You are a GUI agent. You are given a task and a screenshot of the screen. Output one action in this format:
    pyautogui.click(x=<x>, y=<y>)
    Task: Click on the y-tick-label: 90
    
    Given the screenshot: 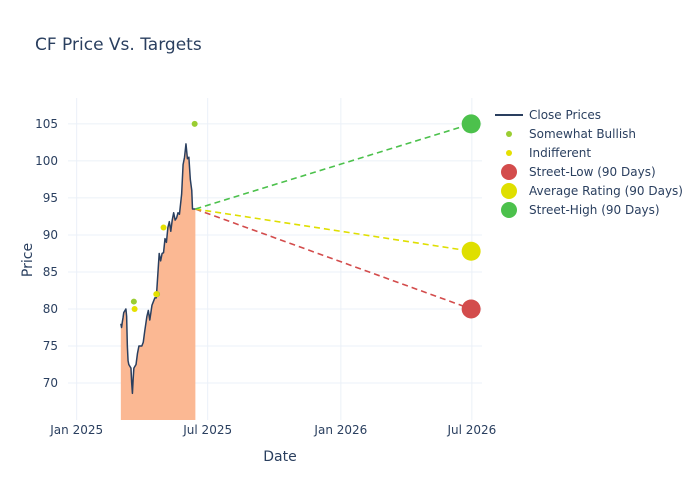 What is the action you would take?
    pyautogui.click(x=50, y=235)
    